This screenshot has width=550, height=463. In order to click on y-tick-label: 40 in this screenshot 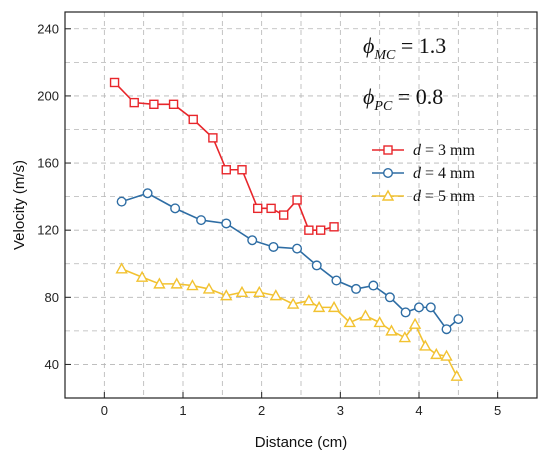, I will do `click(52, 364)`.